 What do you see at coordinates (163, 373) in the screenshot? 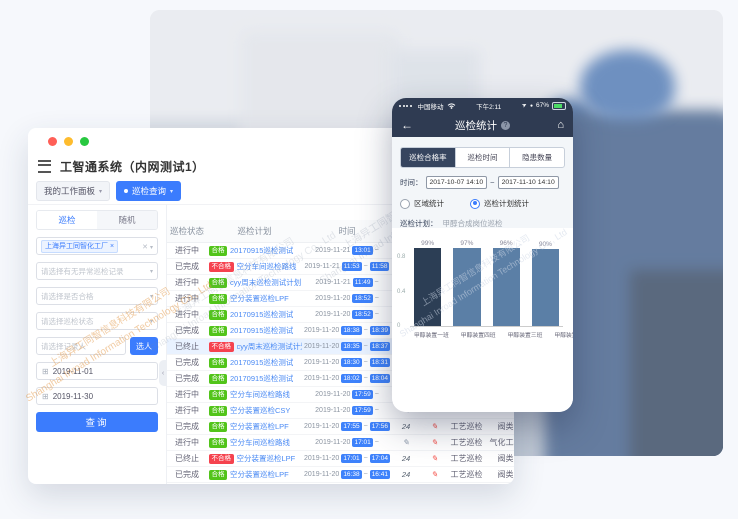
I see `sidebar-collapse-handle: ‹` at bounding box center [163, 373].